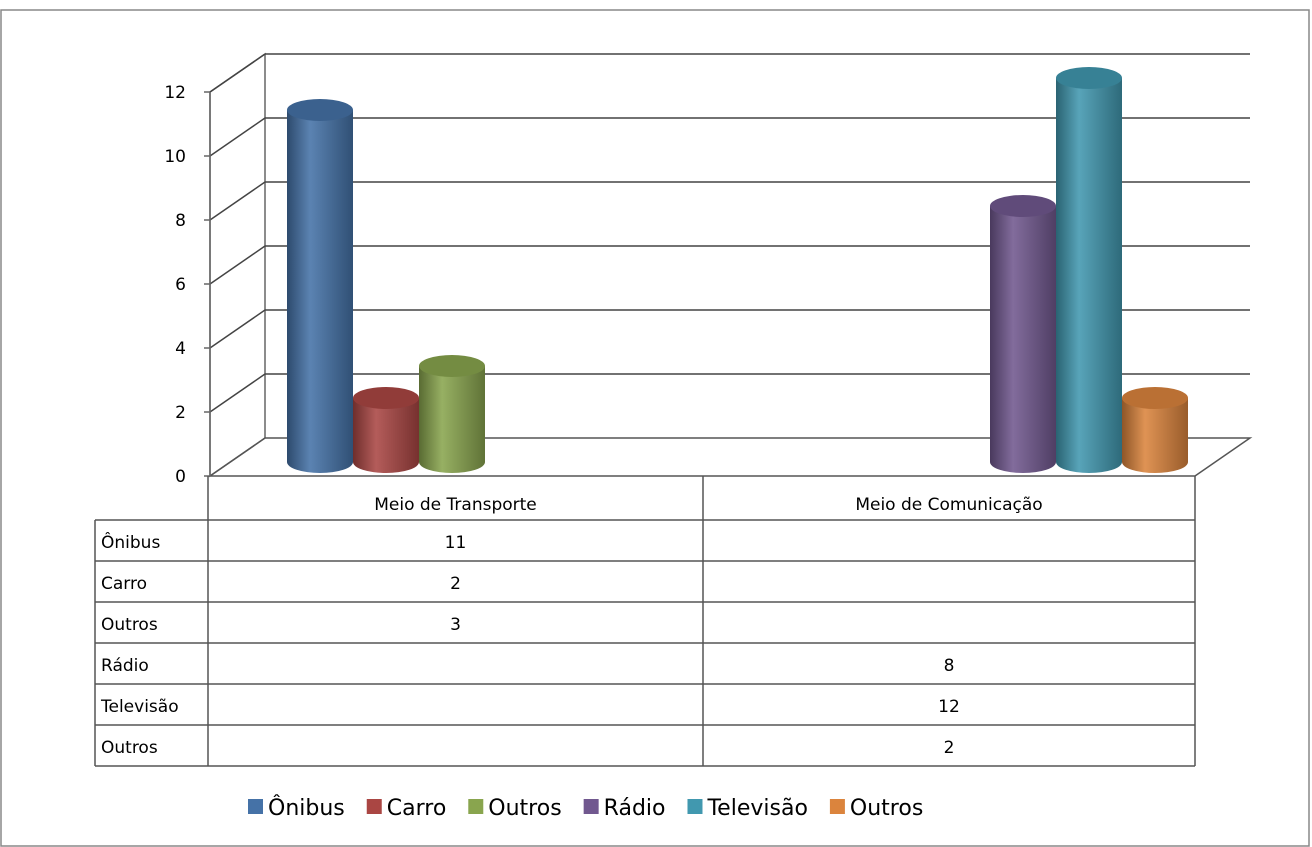 The height and width of the screenshot is (847, 1312). Describe the element at coordinates (949, 666) in the screenshot. I see `table-cell: 8` at that location.